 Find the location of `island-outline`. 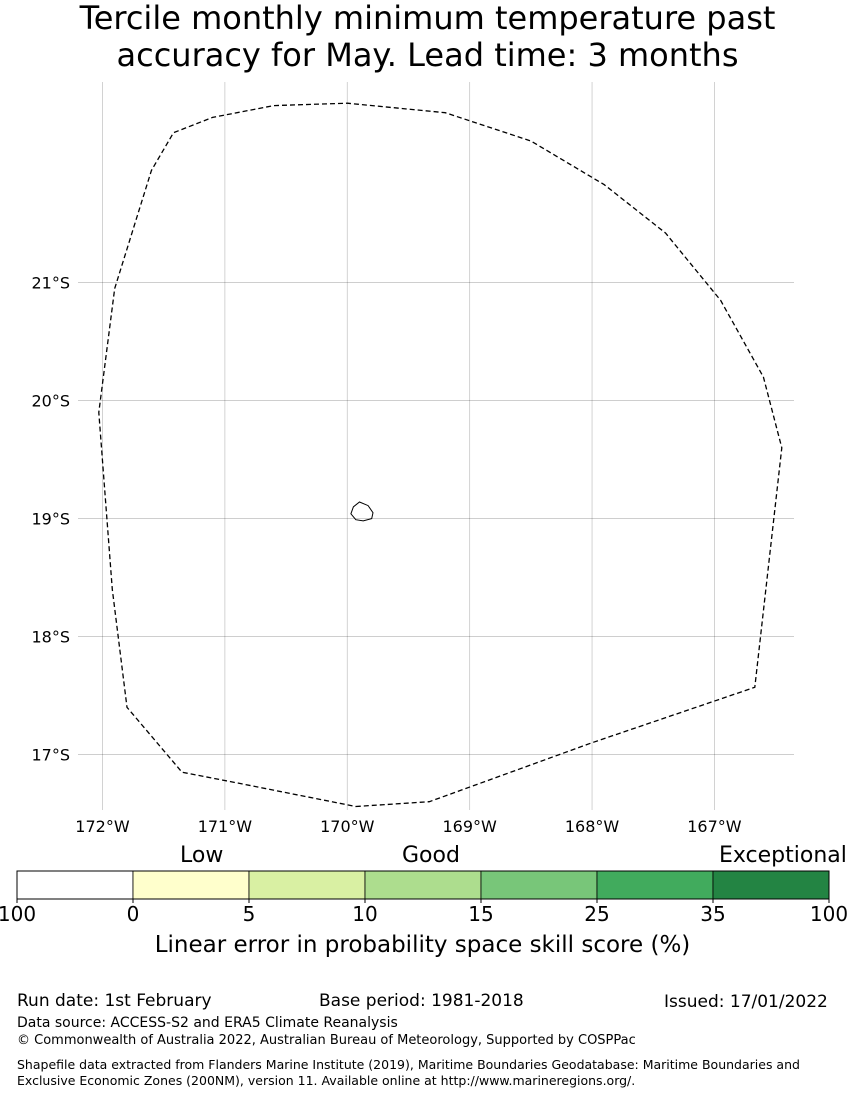

island-outline is located at coordinates (362, 511).